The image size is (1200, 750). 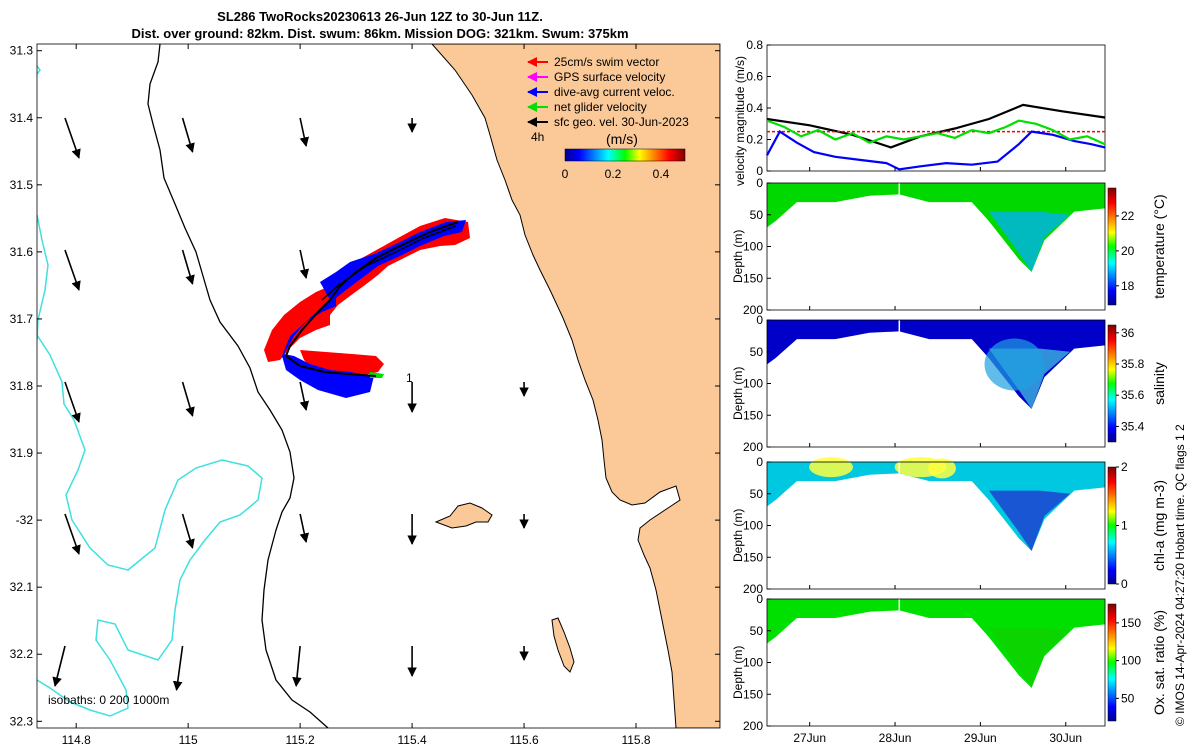 What do you see at coordinates (1159, 383) in the screenshot?
I see `colorbar-label: salinity` at bounding box center [1159, 383].